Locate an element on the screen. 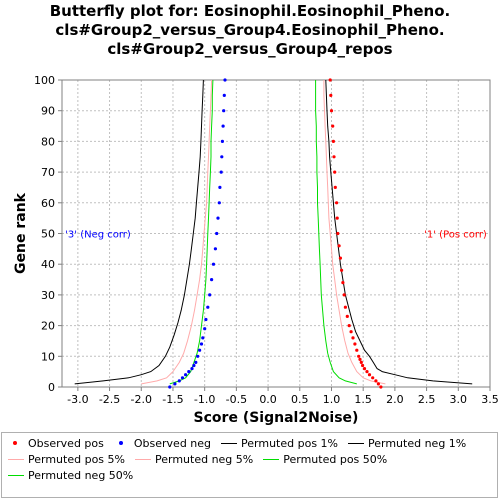 Image resolution: width=500 pixels, height=500 pixels. legend-item-permuted-neg-50-: Permuted neg 50% is located at coordinates (70, 475).